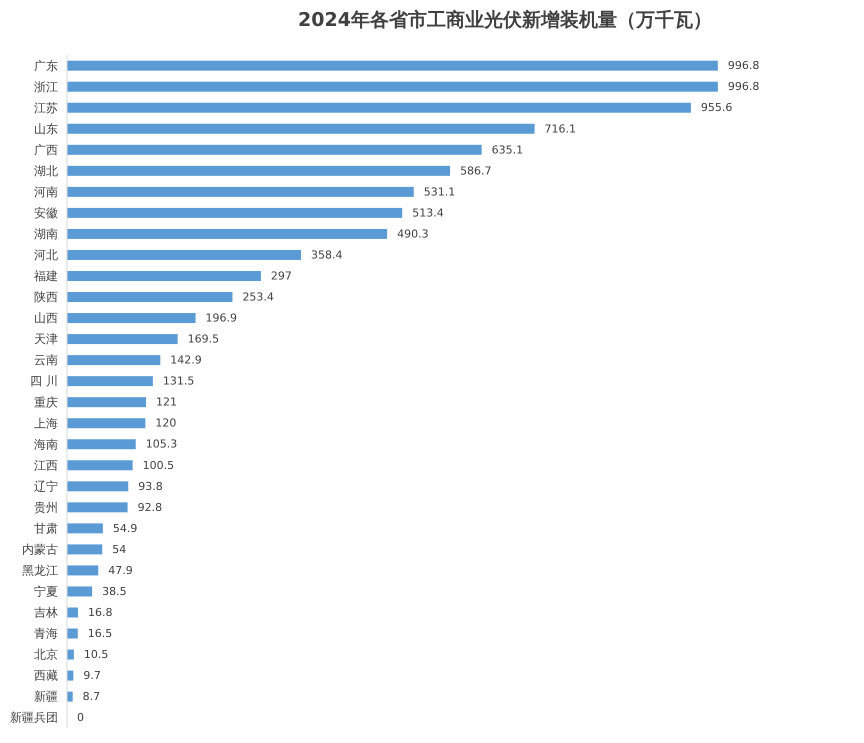 Image resolution: width=864 pixels, height=743 pixels. I want to click on data-label: 16.5, so click(100, 633).